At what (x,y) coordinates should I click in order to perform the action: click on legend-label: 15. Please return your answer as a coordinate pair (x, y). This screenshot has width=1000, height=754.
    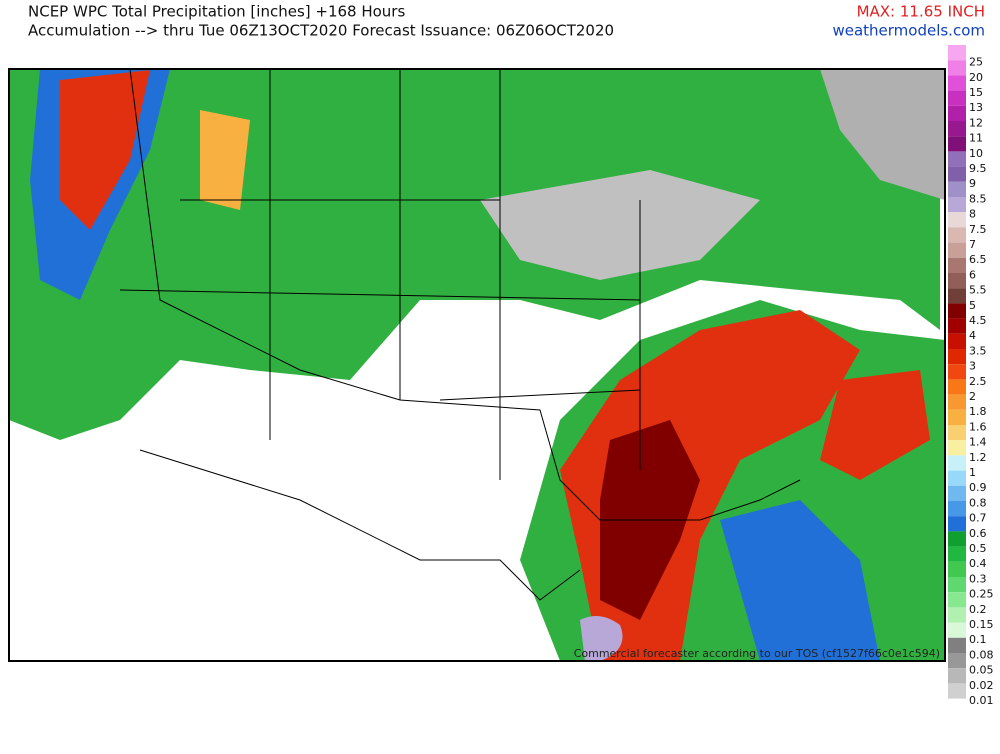
    Looking at the image, I should click on (976, 92).